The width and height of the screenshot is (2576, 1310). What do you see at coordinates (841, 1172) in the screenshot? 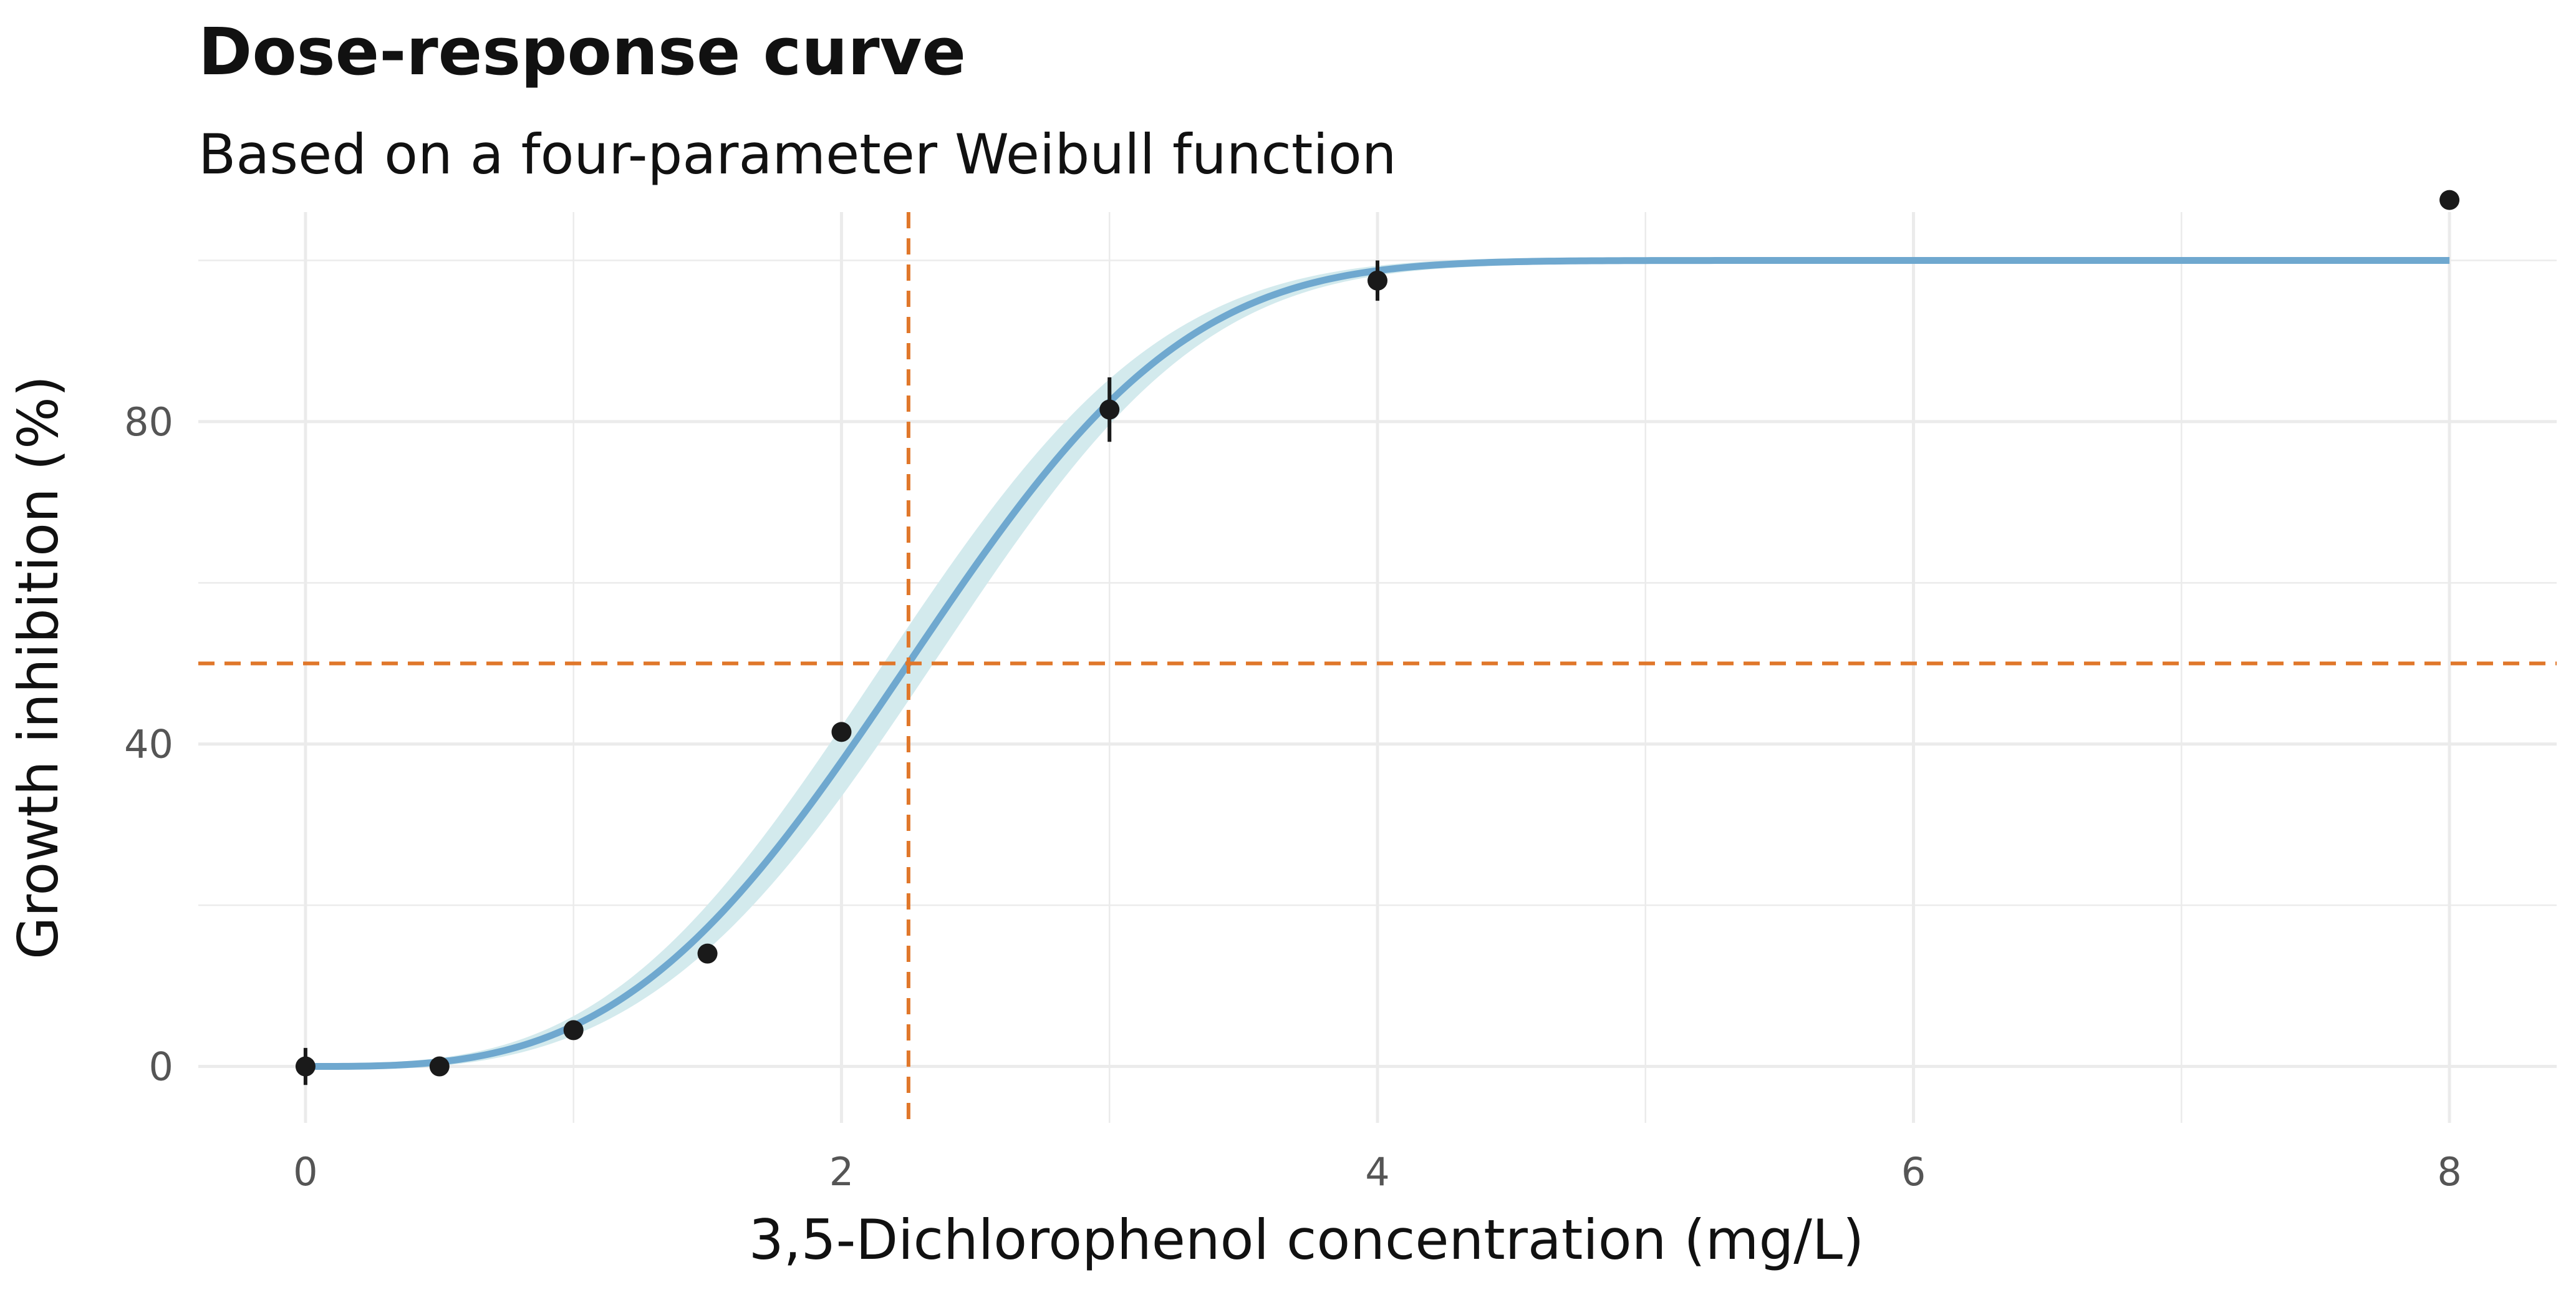
I see `x-tick-label: 2` at bounding box center [841, 1172].